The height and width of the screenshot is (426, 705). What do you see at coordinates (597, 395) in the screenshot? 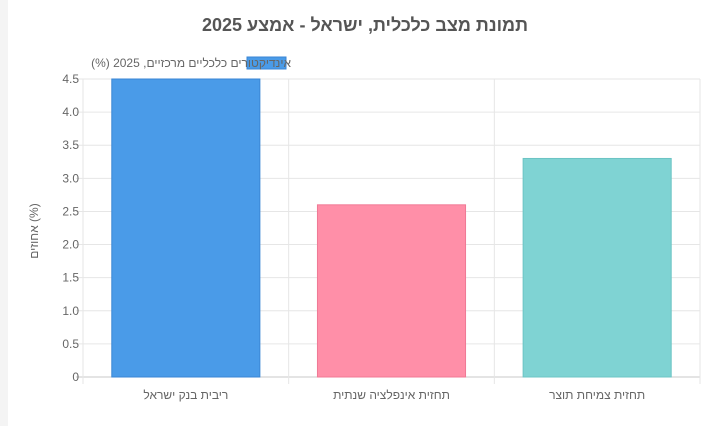
I see `x-tick-label: תחזית צמיחת תוצר` at bounding box center [597, 395].